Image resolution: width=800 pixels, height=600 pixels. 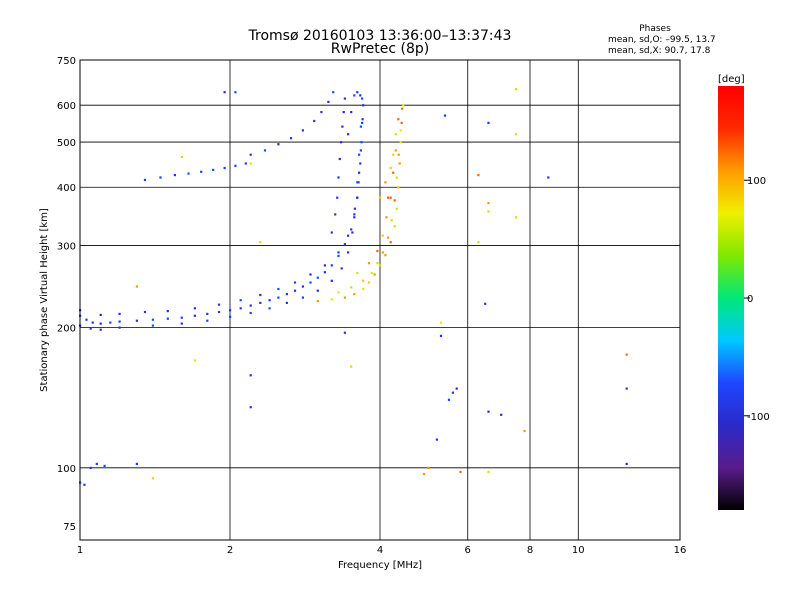 What do you see at coordinates (44, 300) in the screenshot?
I see `y-axis-label: Stationary phase Virtual Height [km]` at bounding box center [44, 300].